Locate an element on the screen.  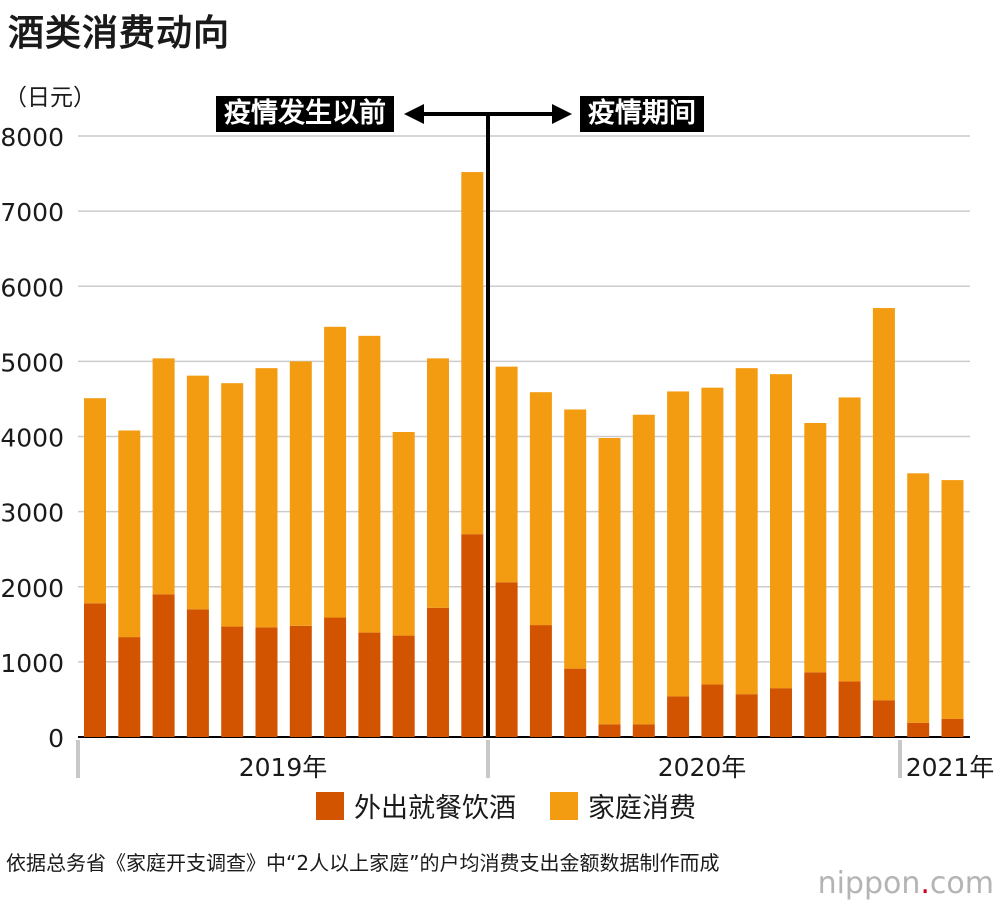
label-before-pandemic: 疫情发生以前 is located at coordinates (305, 114).